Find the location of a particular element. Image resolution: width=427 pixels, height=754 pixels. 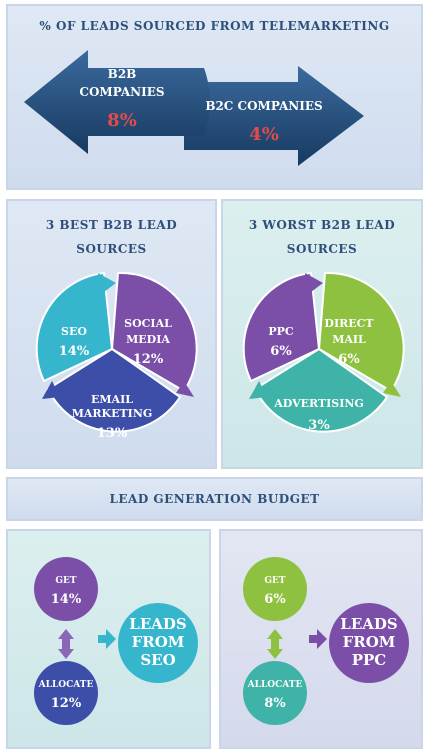

email-value: 13% is located at coordinates (112, 433).